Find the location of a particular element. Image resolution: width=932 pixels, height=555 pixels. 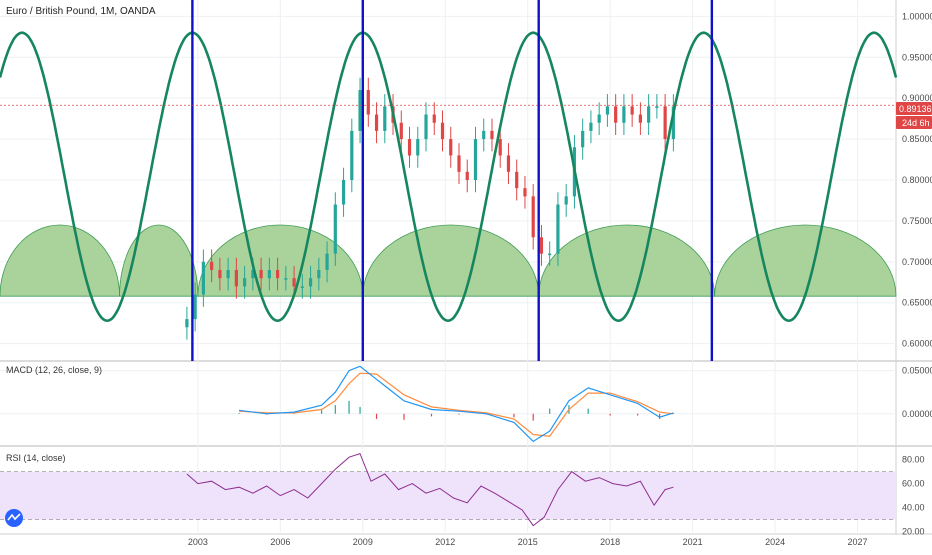

macd-tick-label: 0.05000 is located at coordinates (917, 371).